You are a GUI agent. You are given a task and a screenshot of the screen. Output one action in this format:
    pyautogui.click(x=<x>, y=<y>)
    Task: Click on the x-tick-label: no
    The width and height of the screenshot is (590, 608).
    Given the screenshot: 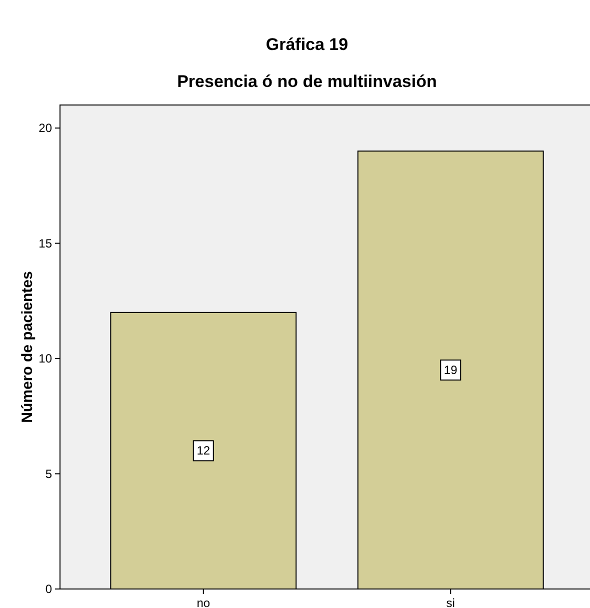 What is the action you would take?
    pyautogui.click(x=203, y=602)
    